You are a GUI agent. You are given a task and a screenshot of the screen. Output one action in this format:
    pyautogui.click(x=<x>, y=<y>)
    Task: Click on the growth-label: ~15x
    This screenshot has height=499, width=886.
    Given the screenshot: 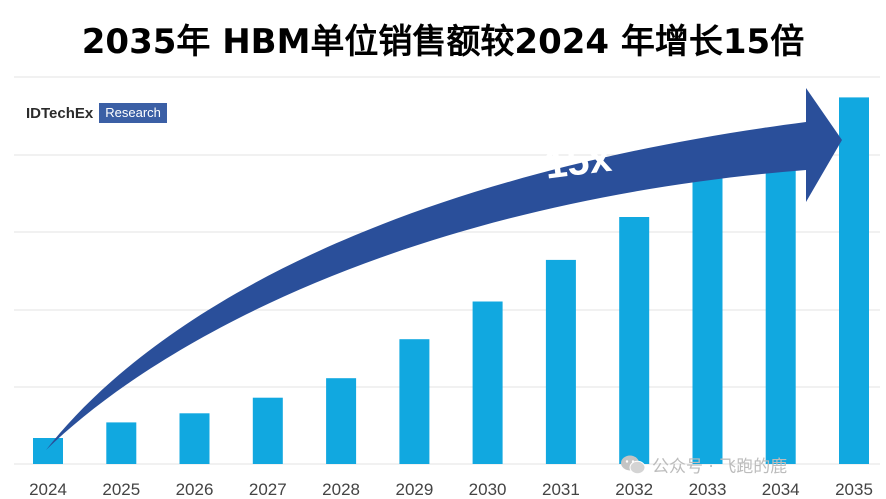 What is the action you would take?
    pyautogui.click(x=566, y=163)
    